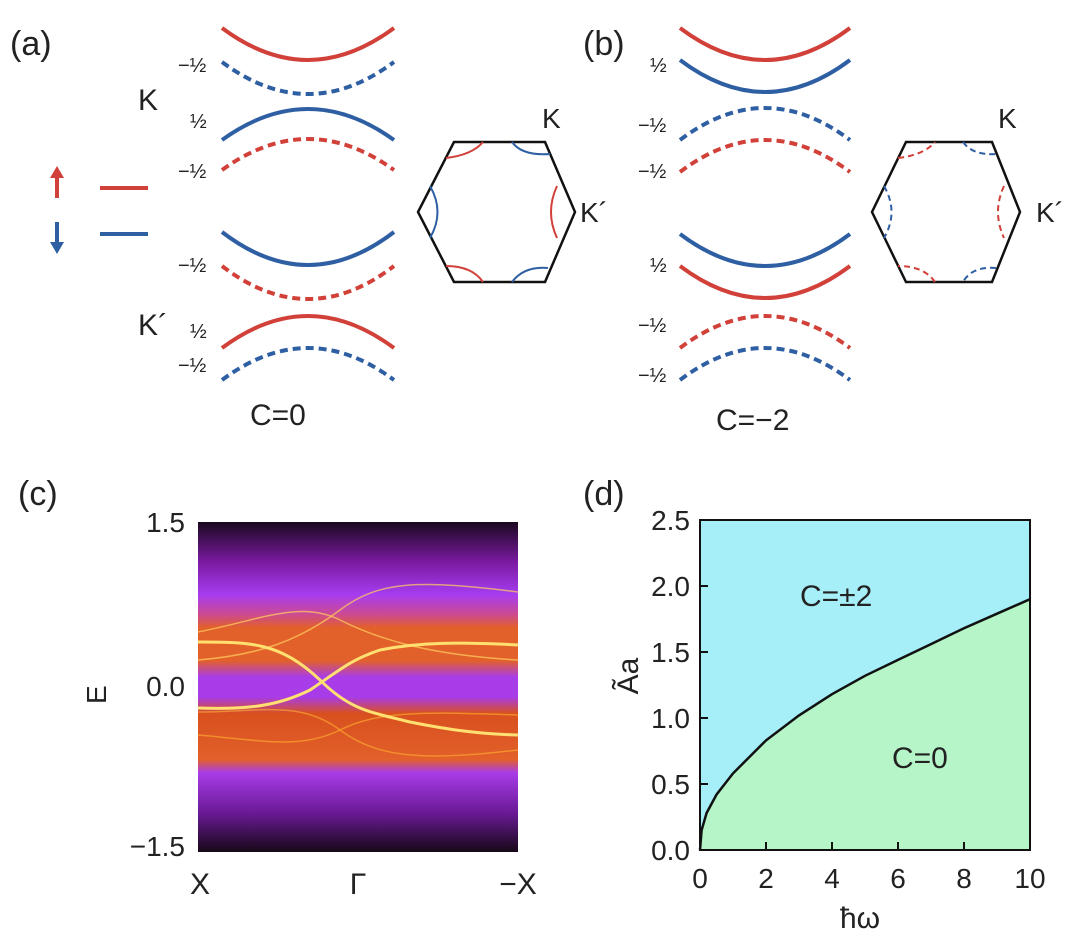 The image size is (1080, 937). Describe the element at coordinates (57, 182) in the screenshot. I see `arrow-up-icon` at that location.